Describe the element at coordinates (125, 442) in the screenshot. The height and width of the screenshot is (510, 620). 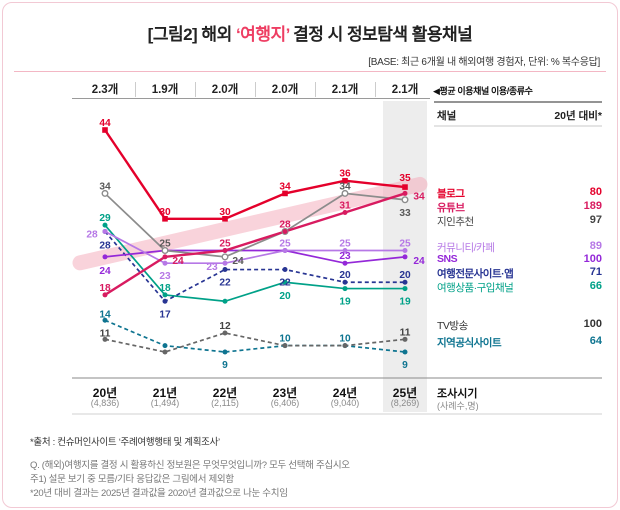
I see `footnote-line: *출처 : 컨슈머인사이트 ‘주례여행행태 및 계획조사’` at that location.